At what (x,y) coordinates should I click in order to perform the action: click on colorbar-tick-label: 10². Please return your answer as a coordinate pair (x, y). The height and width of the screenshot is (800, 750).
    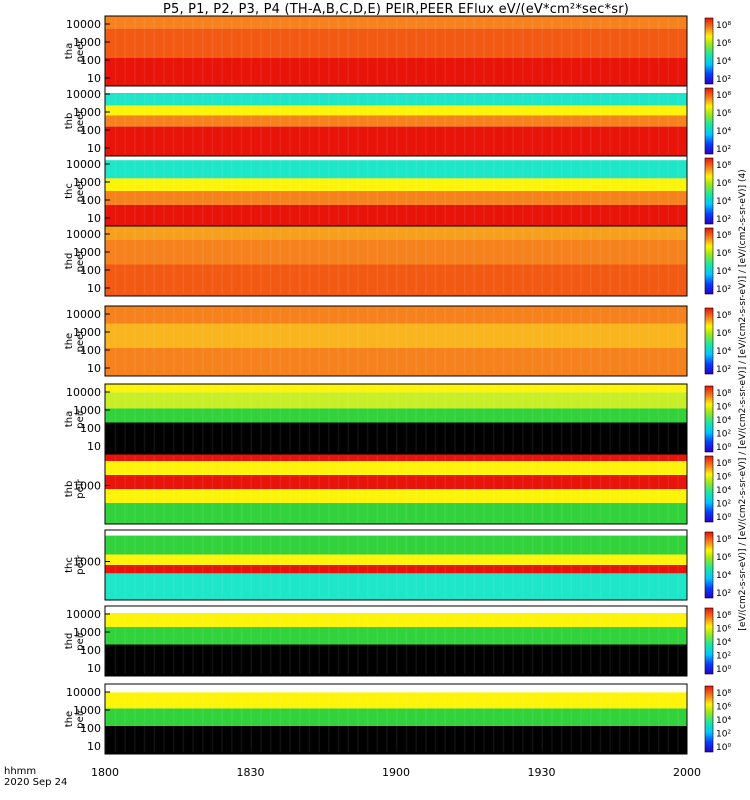
    Looking at the image, I should click on (723, 220).